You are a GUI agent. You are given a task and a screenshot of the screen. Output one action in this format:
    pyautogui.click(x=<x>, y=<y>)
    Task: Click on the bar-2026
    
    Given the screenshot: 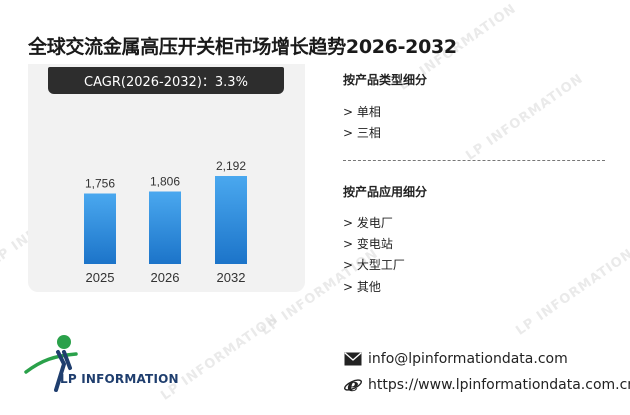 What is the action you would take?
    pyautogui.click(x=165, y=227)
    